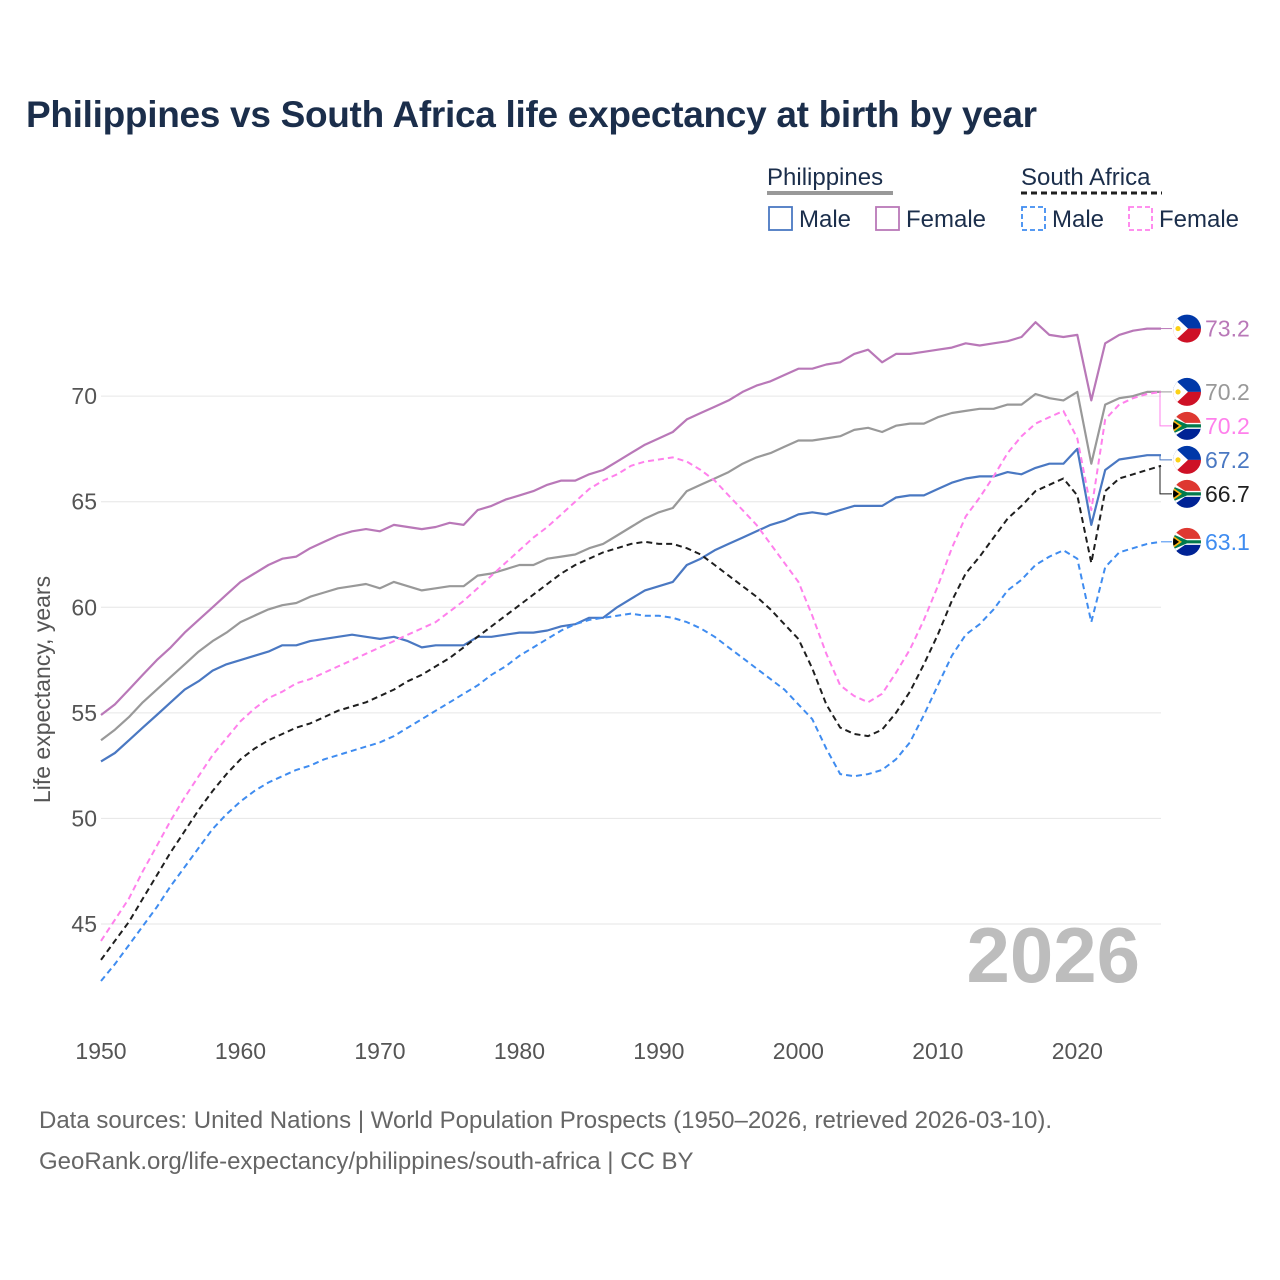 This screenshot has width=1280, height=1280. What do you see at coordinates (1165, 409) in the screenshot?
I see `end-connector-south-africa-female` at bounding box center [1165, 409].